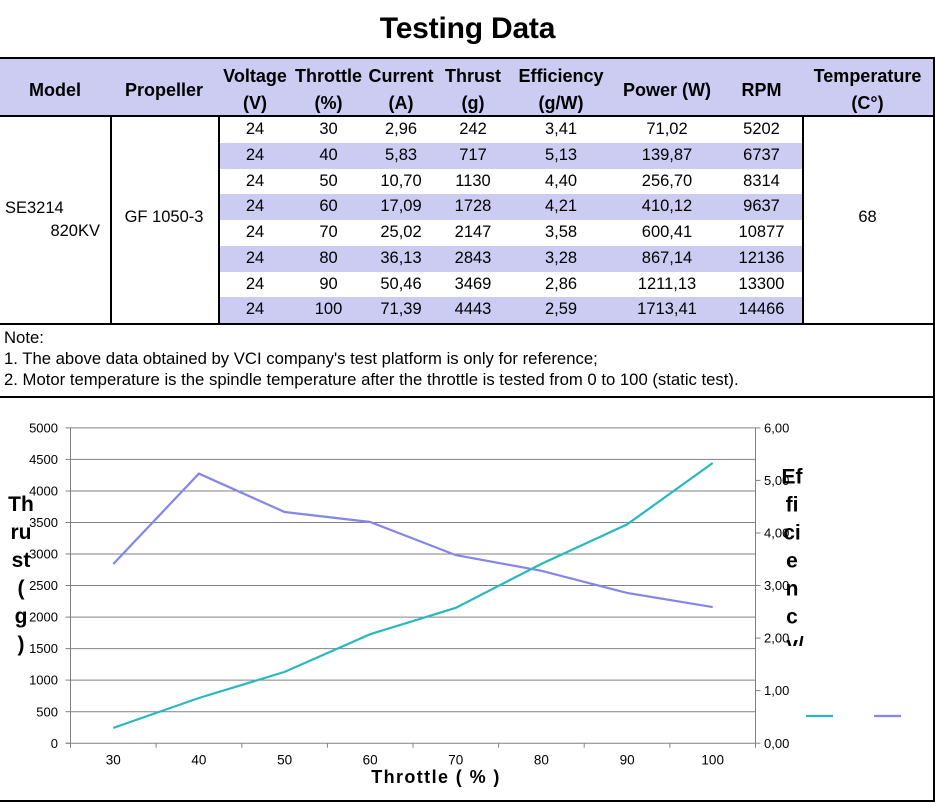 This screenshot has height=805, width=935. Describe the element at coordinates (113, 760) in the screenshot. I see `svg-text: 30` at that location.